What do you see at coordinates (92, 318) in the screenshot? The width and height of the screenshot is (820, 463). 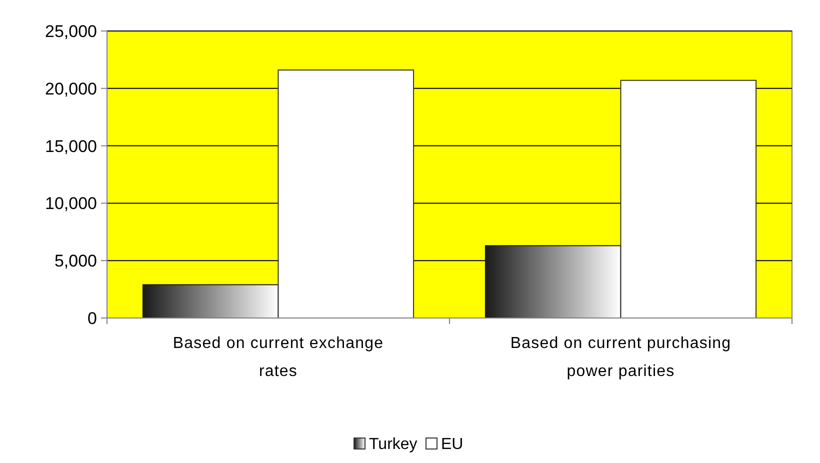 I see `y-tick-label: 0` at bounding box center [92, 318].